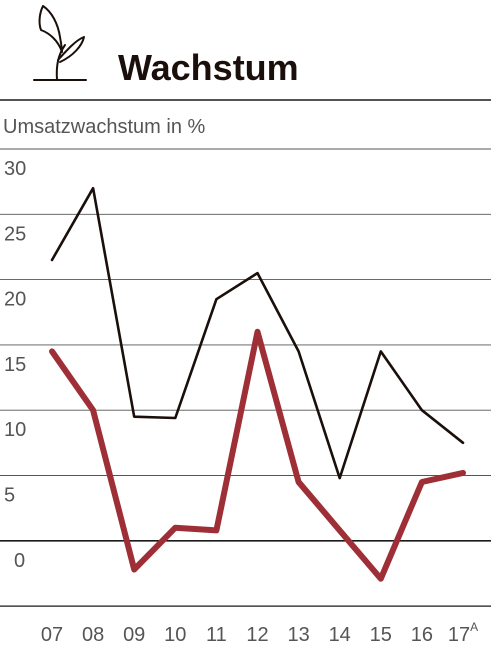 The image size is (491, 650). Describe the element at coordinates (9, 496) in the screenshot. I see `y-tick-label: 5` at that location.